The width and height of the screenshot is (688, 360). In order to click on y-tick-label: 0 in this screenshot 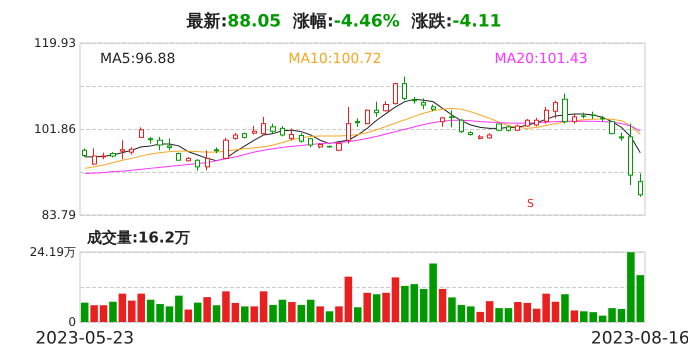, I will do `click(72, 322)`.